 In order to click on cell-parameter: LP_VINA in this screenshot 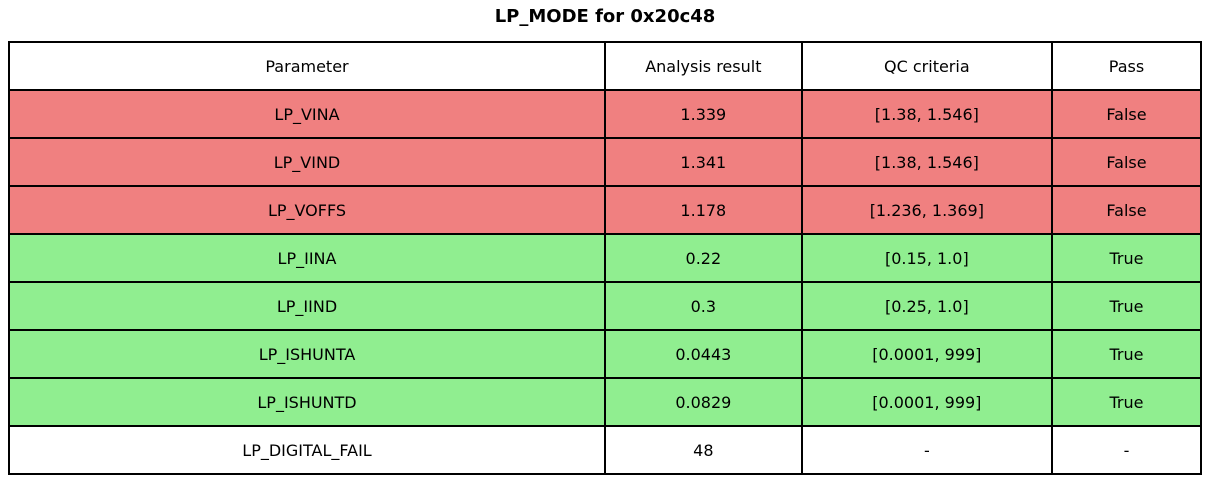, I will do `click(307, 114)`.